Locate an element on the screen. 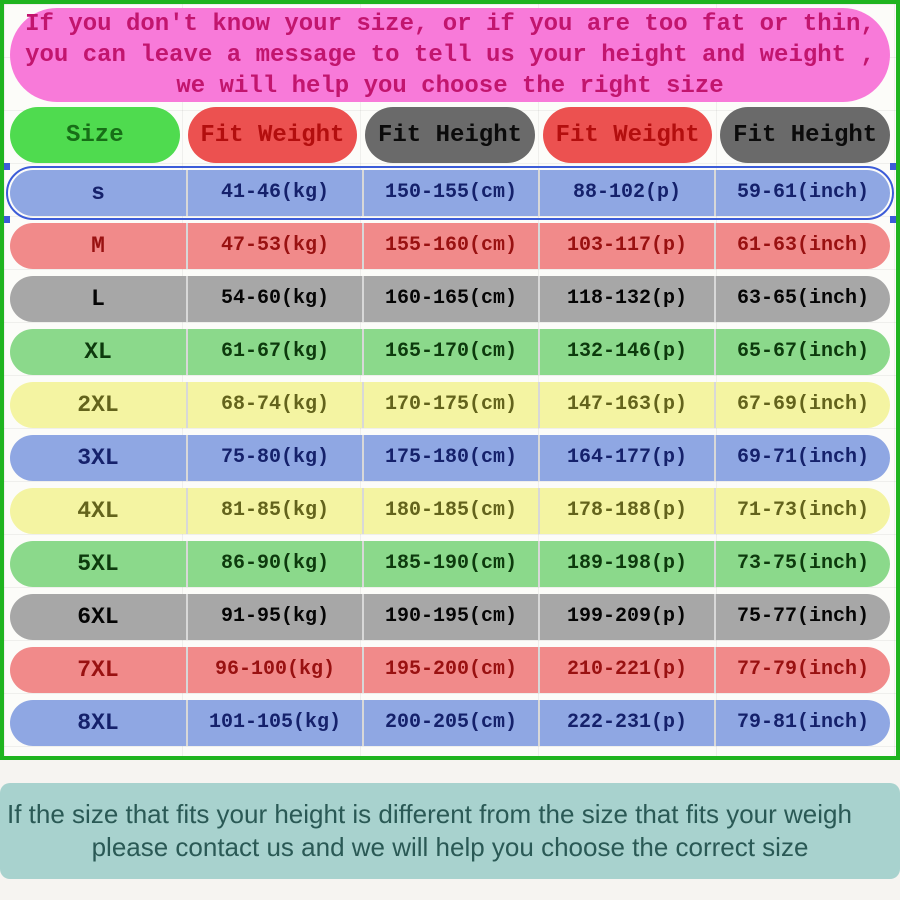 The height and width of the screenshot is (900, 900). fit-weight-p-cell: 199-209(p) is located at coordinates (626, 617).